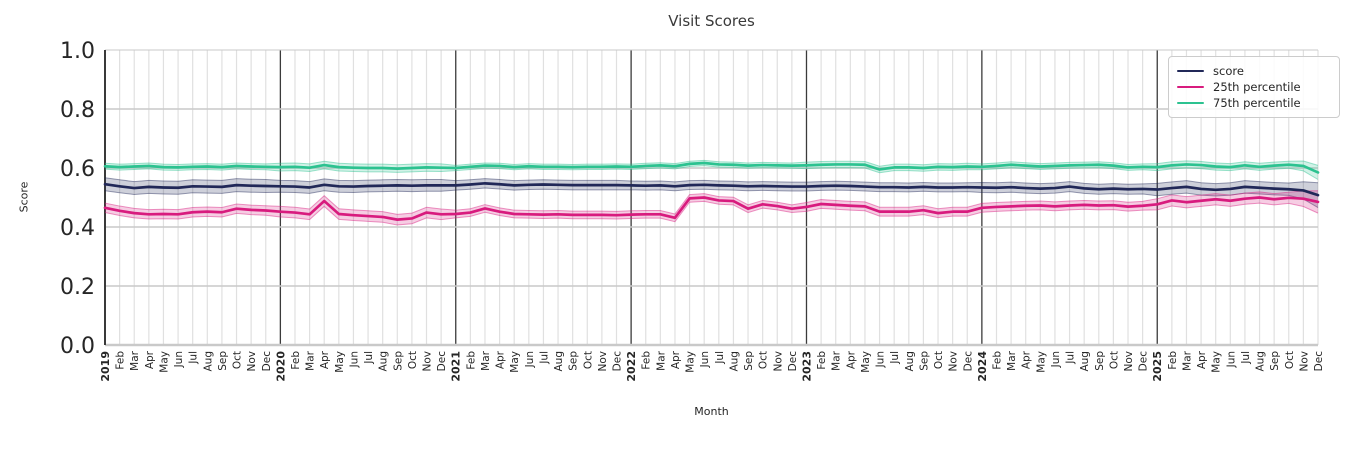  I want to click on y-tick-label: 0.8, so click(77, 110).